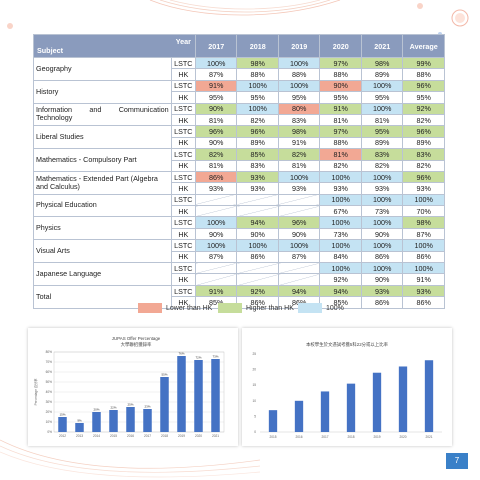  What do you see at coordinates (147, 407) in the screenshot?
I see `data-label: 23%` at bounding box center [147, 407].